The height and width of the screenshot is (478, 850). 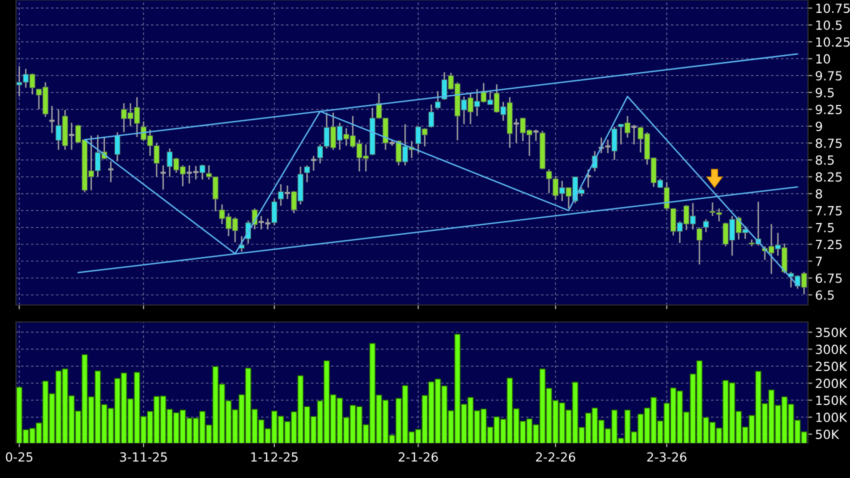 What do you see at coordinates (832, 333) in the screenshot?
I see `y-tick-label: 350K` at bounding box center [832, 333].